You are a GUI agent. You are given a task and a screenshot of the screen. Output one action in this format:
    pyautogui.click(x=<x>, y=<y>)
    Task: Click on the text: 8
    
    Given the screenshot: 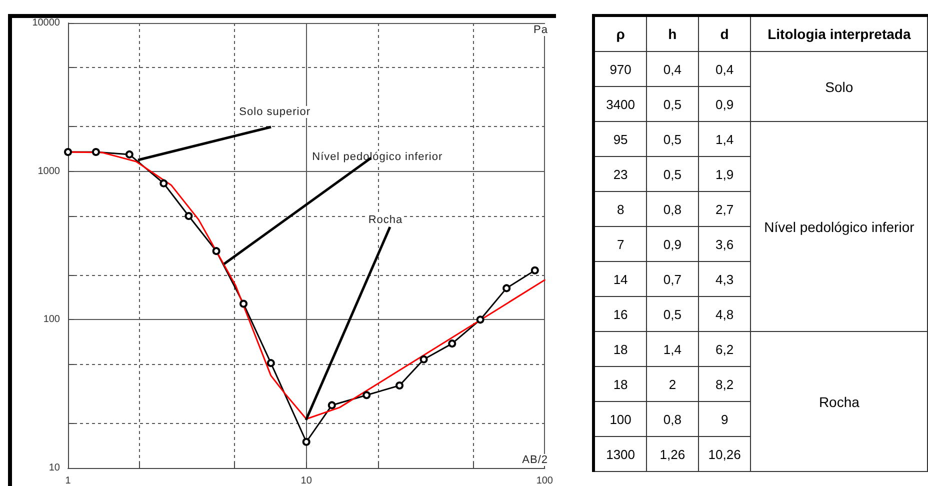 What is the action you would take?
    pyautogui.click(x=620, y=209)
    